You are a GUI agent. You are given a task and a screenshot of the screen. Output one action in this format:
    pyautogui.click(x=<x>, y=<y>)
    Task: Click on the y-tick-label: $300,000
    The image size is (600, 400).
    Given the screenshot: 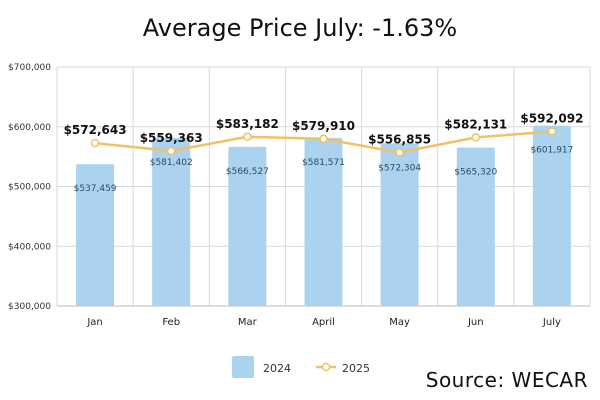 What is the action you would take?
    pyautogui.click(x=29, y=307)
    